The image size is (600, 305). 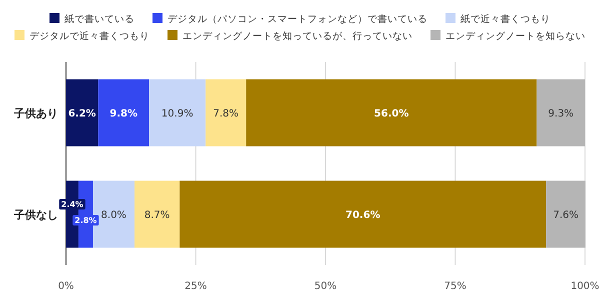 I want to click on legend-label: デジタルで近々書くつもり, so click(x=90, y=36).